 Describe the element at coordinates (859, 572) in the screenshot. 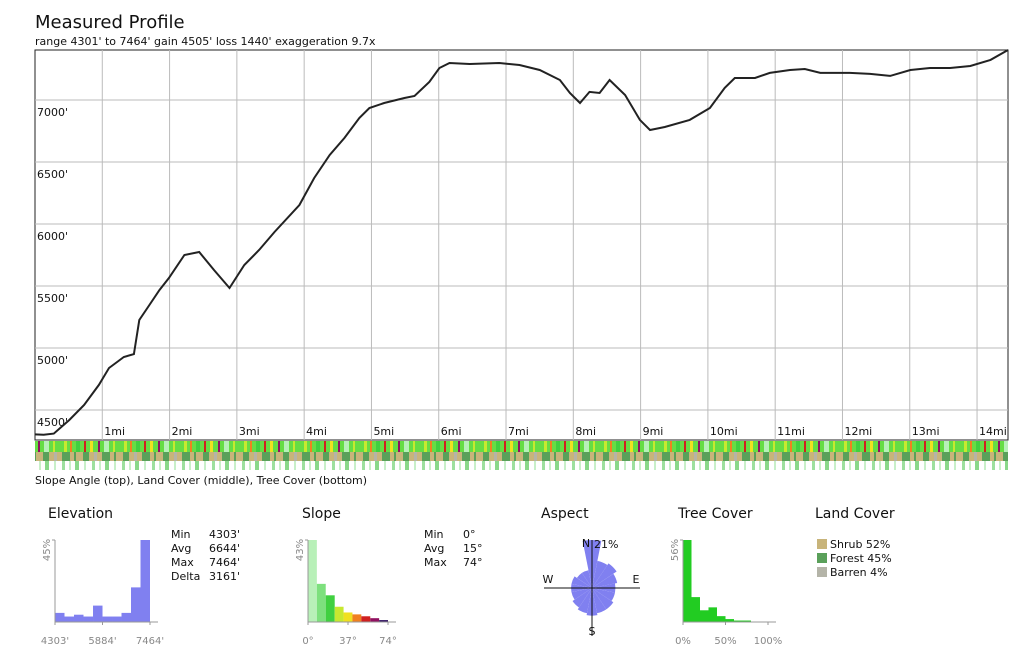

I see `legend-label: Barren 4%` at that location.